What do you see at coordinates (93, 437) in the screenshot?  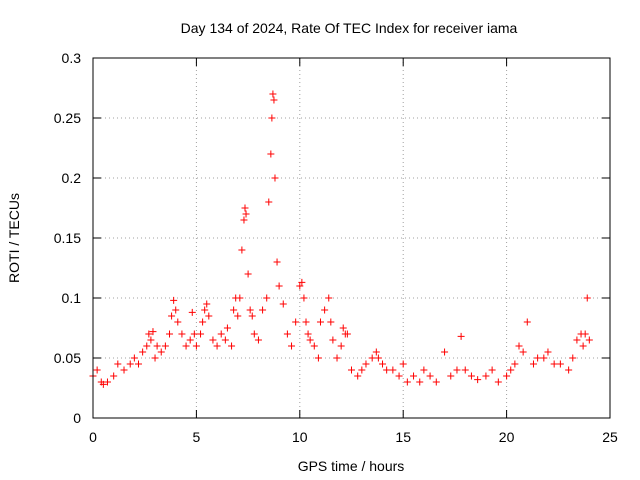 I see `x-tick-label: 0` at bounding box center [93, 437].